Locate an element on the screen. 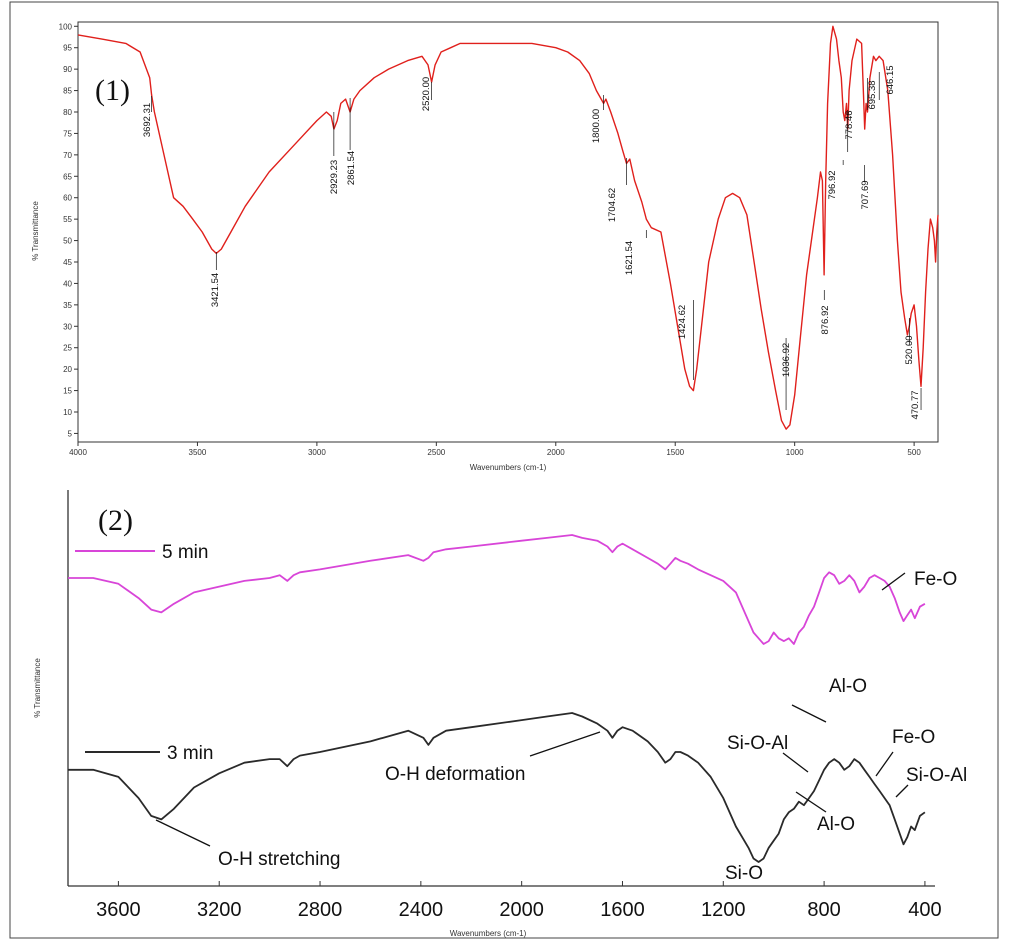  oh-deformation-leader is located at coordinates (565, 744).